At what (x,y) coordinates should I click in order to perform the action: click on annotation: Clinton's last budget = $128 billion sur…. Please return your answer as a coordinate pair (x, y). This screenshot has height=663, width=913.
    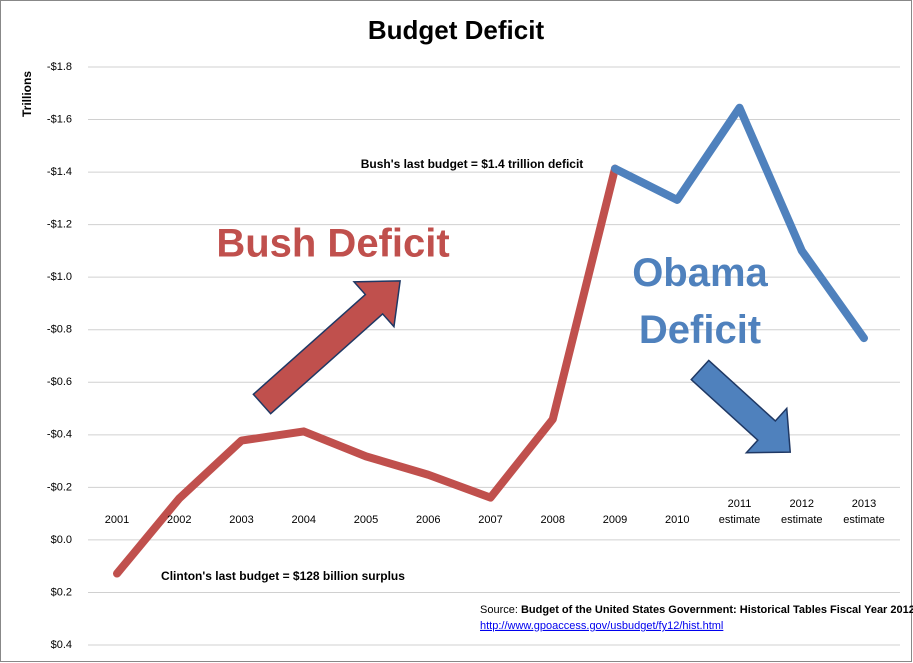
    Looking at the image, I should click on (283, 576).